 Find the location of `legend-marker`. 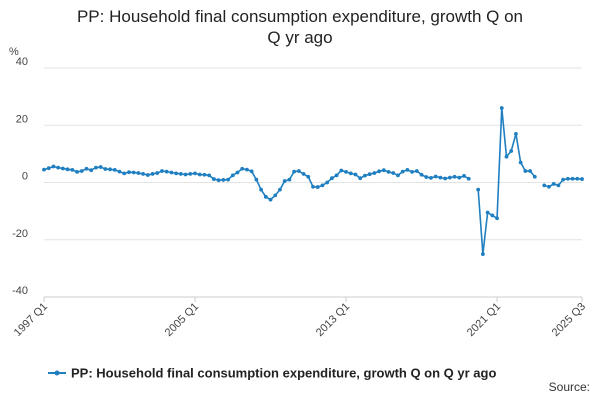

legend-marker is located at coordinates (57, 373).